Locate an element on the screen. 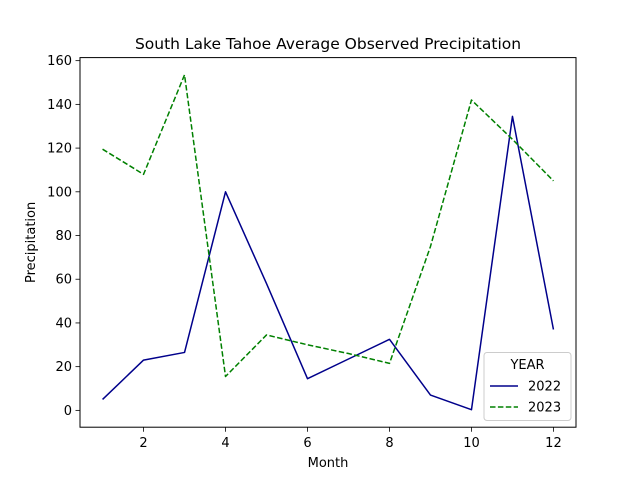 The height and width of the screenshot is (480, 640). x-tick-label: 10 is located at coordinates (471, 443).